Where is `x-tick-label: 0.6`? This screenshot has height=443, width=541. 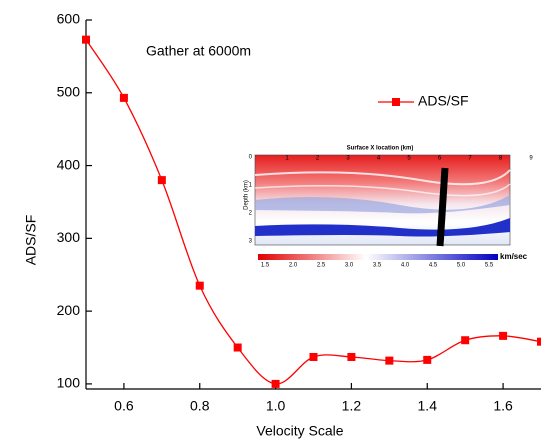 x-tick-label: 0.6 is located at coordinates (124, 406).